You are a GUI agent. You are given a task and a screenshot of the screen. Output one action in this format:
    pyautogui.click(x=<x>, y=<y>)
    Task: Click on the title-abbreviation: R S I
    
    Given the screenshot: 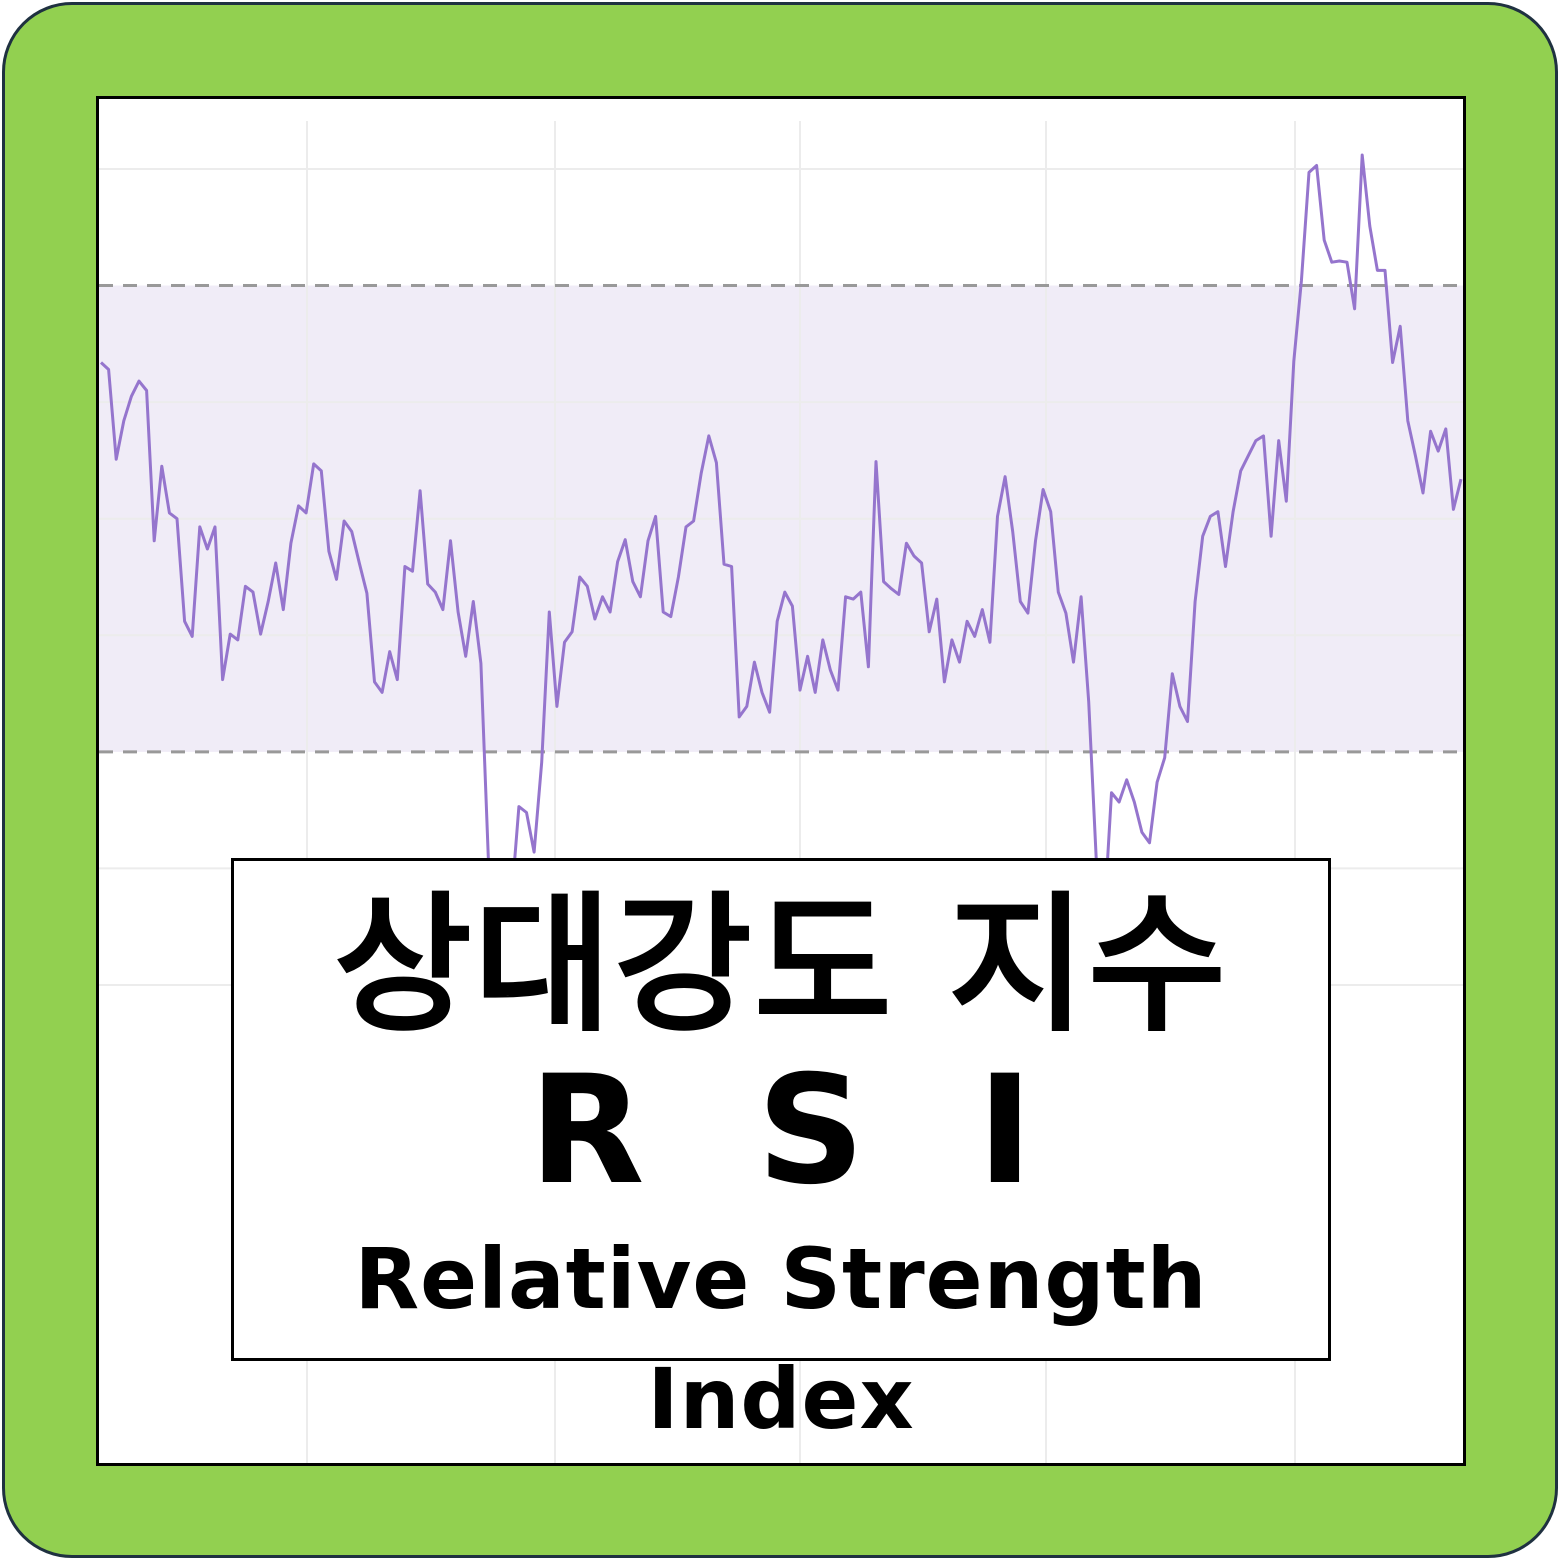 What is the action you would take?
    pyautogui.click(x=796, y=1131)
    